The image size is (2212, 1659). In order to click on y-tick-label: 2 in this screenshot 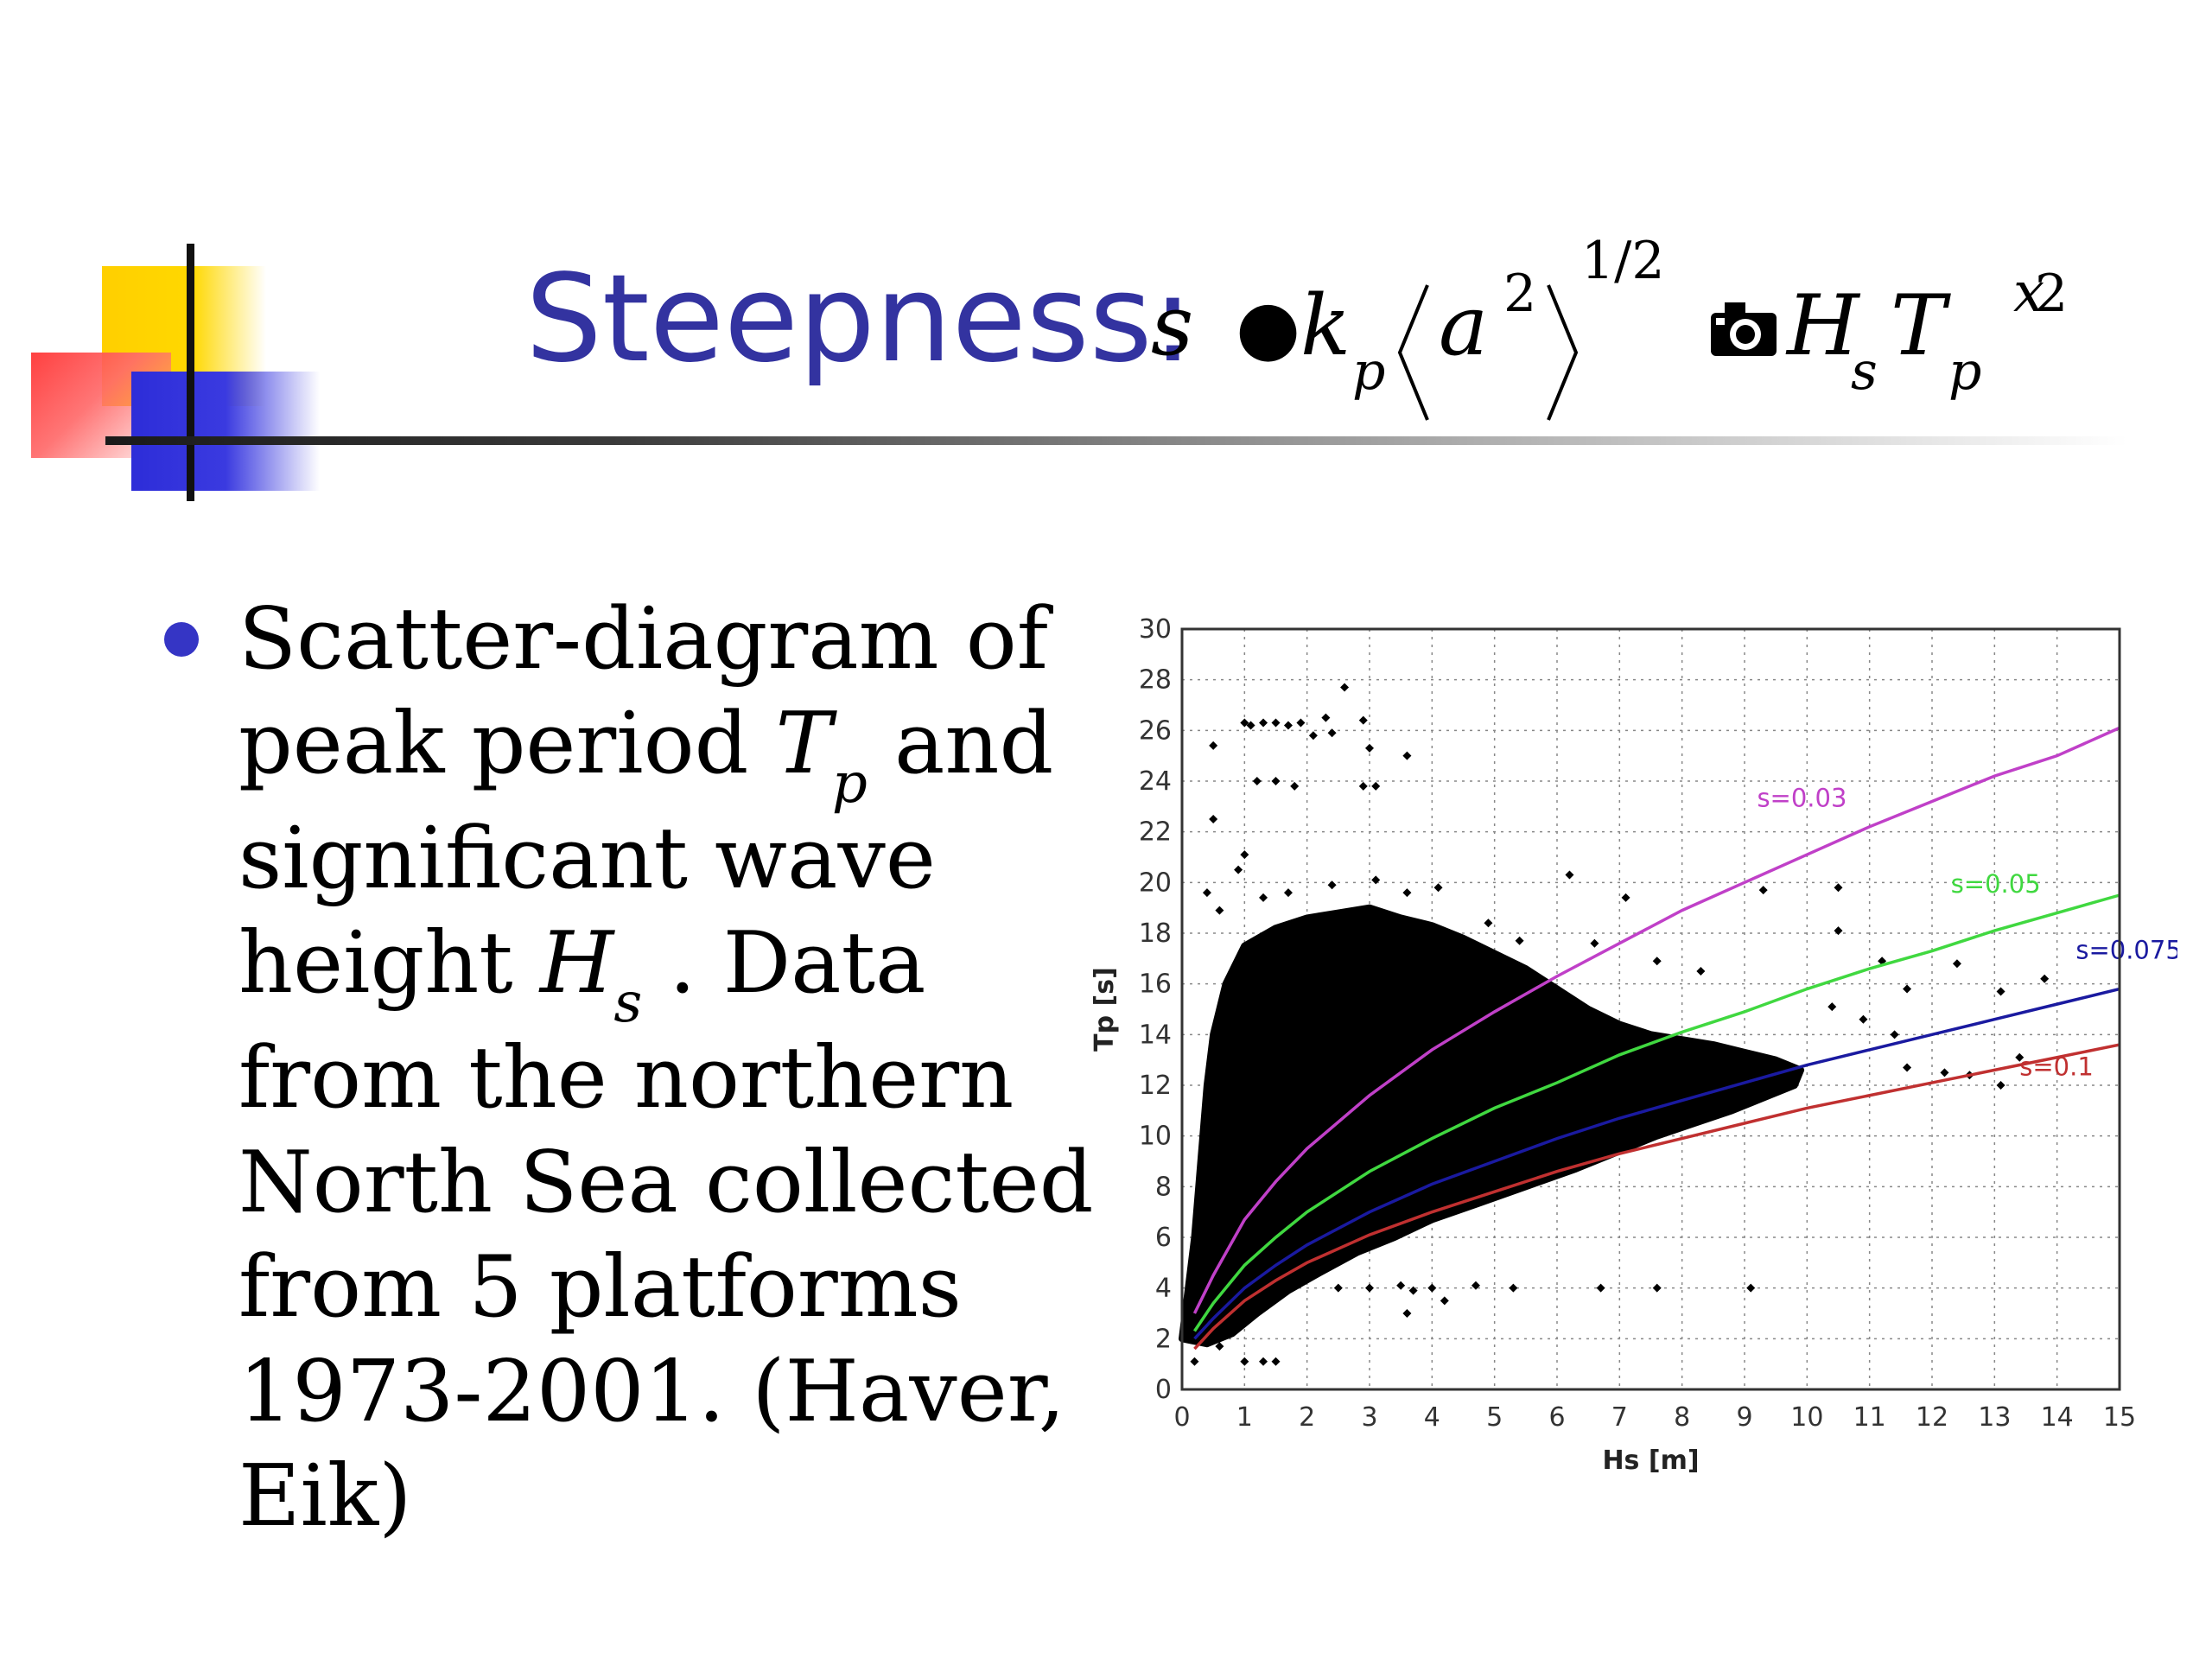, I will do `click(1163, 1339)`.